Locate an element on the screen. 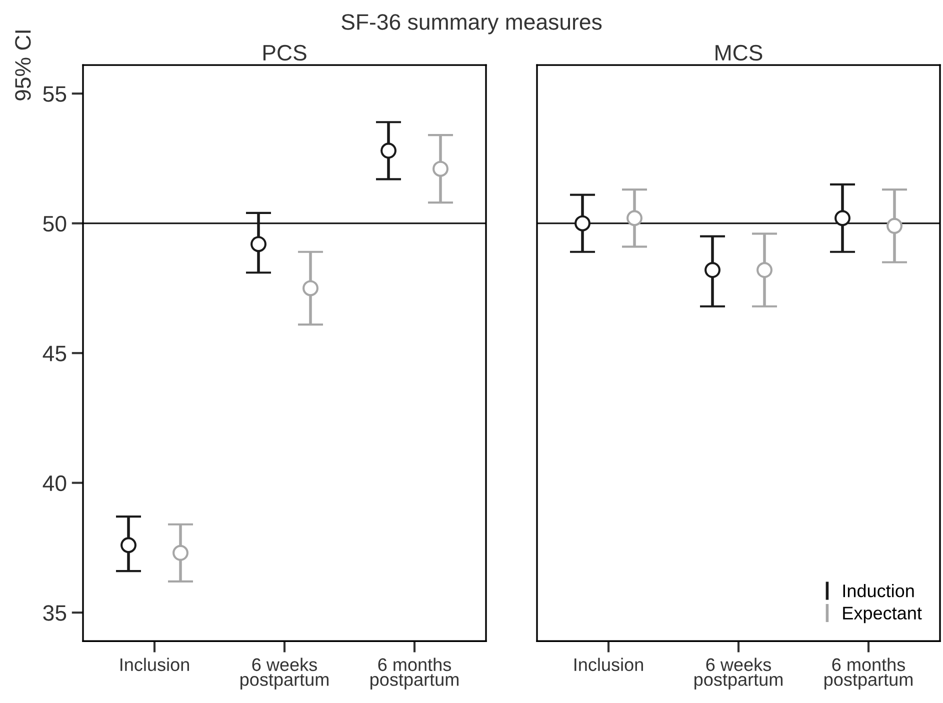  y-tick-label: 50 is located at coordinates (54, 224).